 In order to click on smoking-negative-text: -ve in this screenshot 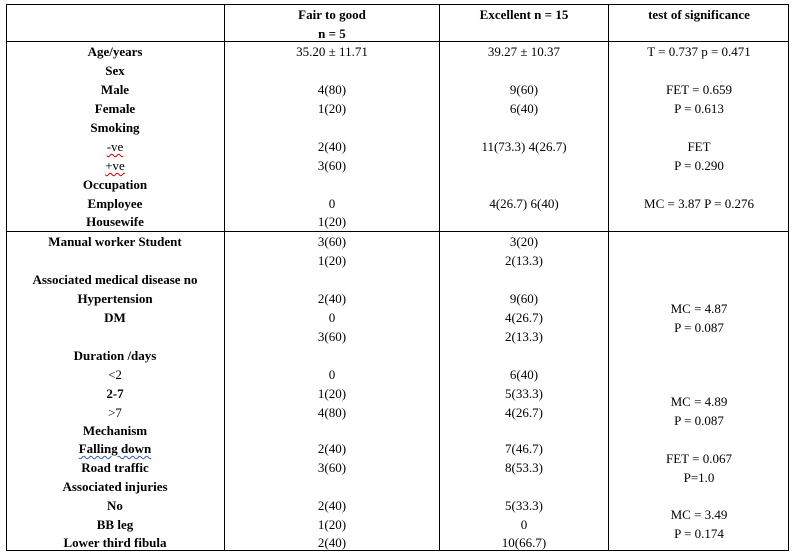, I will do `click(115, 146)`.